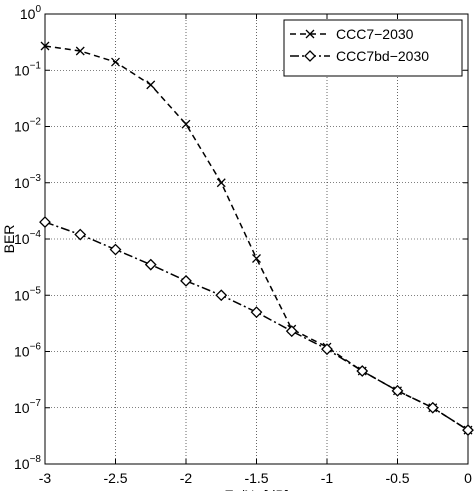 This screenshot has width=474, height=491. I want to click on x-tick-label: -3, so click(45, 478).